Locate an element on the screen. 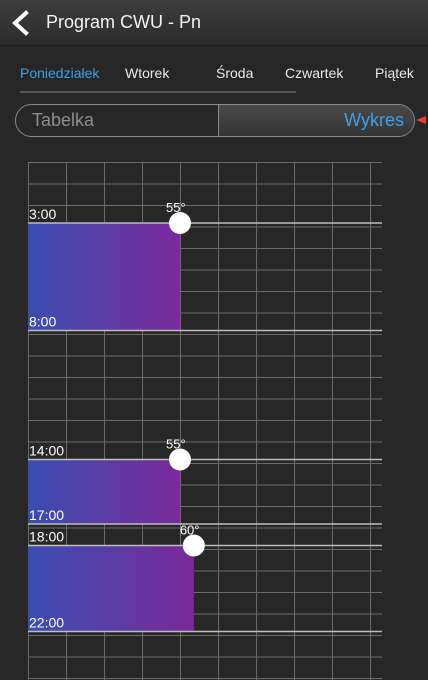 This screenshot has width=428, height=680. view-toggle: Tabelka Wykres is located at coordinates (215, 120).